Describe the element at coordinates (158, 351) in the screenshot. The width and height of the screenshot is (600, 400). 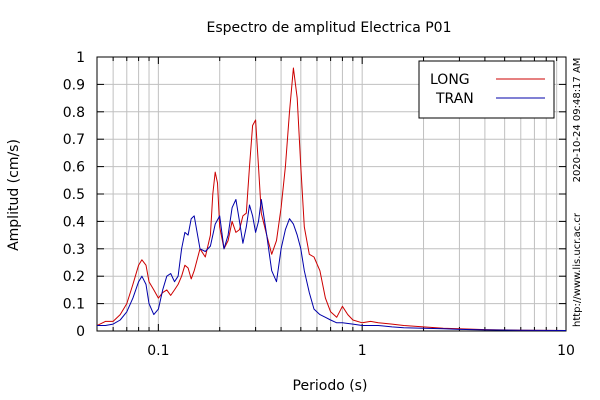
I see `x-tick-label: 0.1` at that location.